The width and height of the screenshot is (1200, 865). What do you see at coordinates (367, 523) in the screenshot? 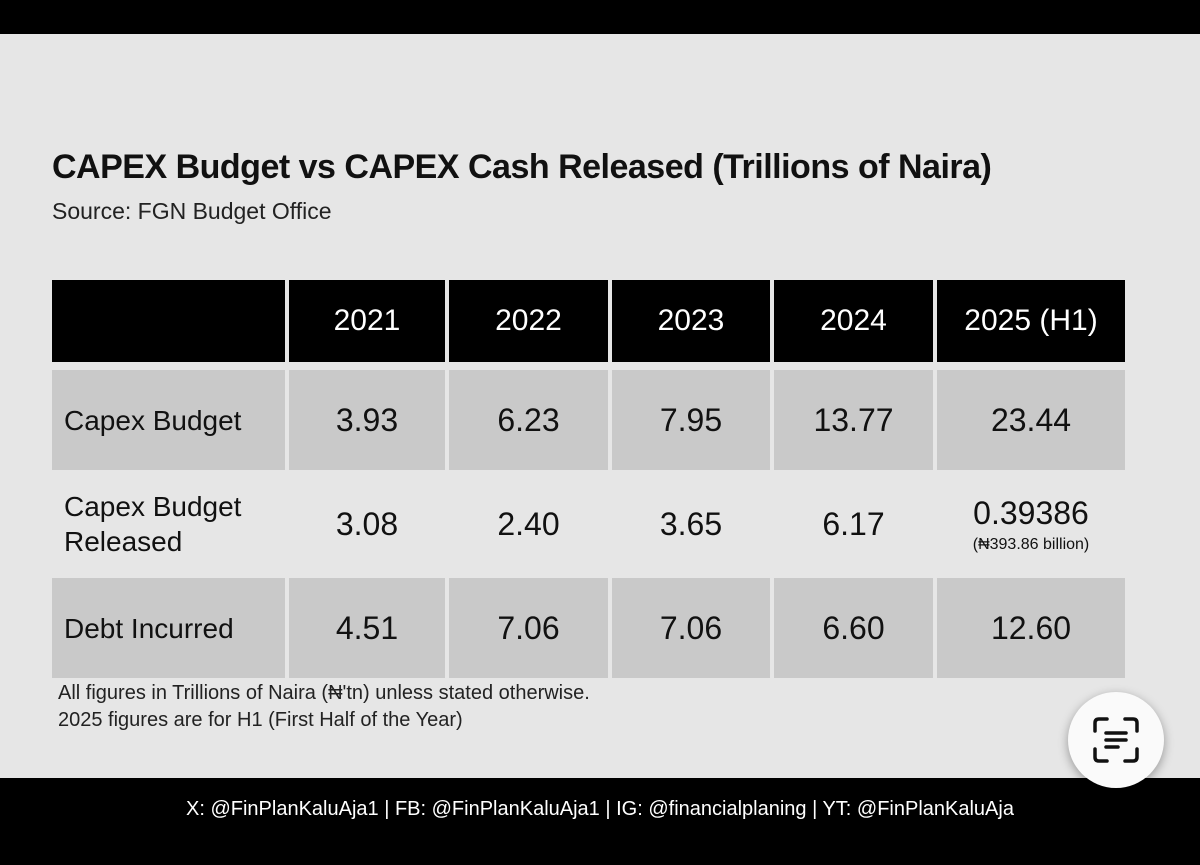
I see `cell-capex-released-2021: 3.08` at bounding box center [367, 523].